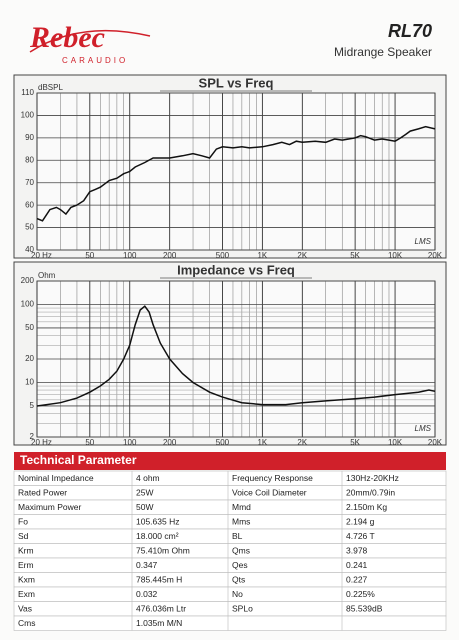  Describe the element at coordinates (147, 565) in the screenshot. I see `table-cell: 0.347` at that location.